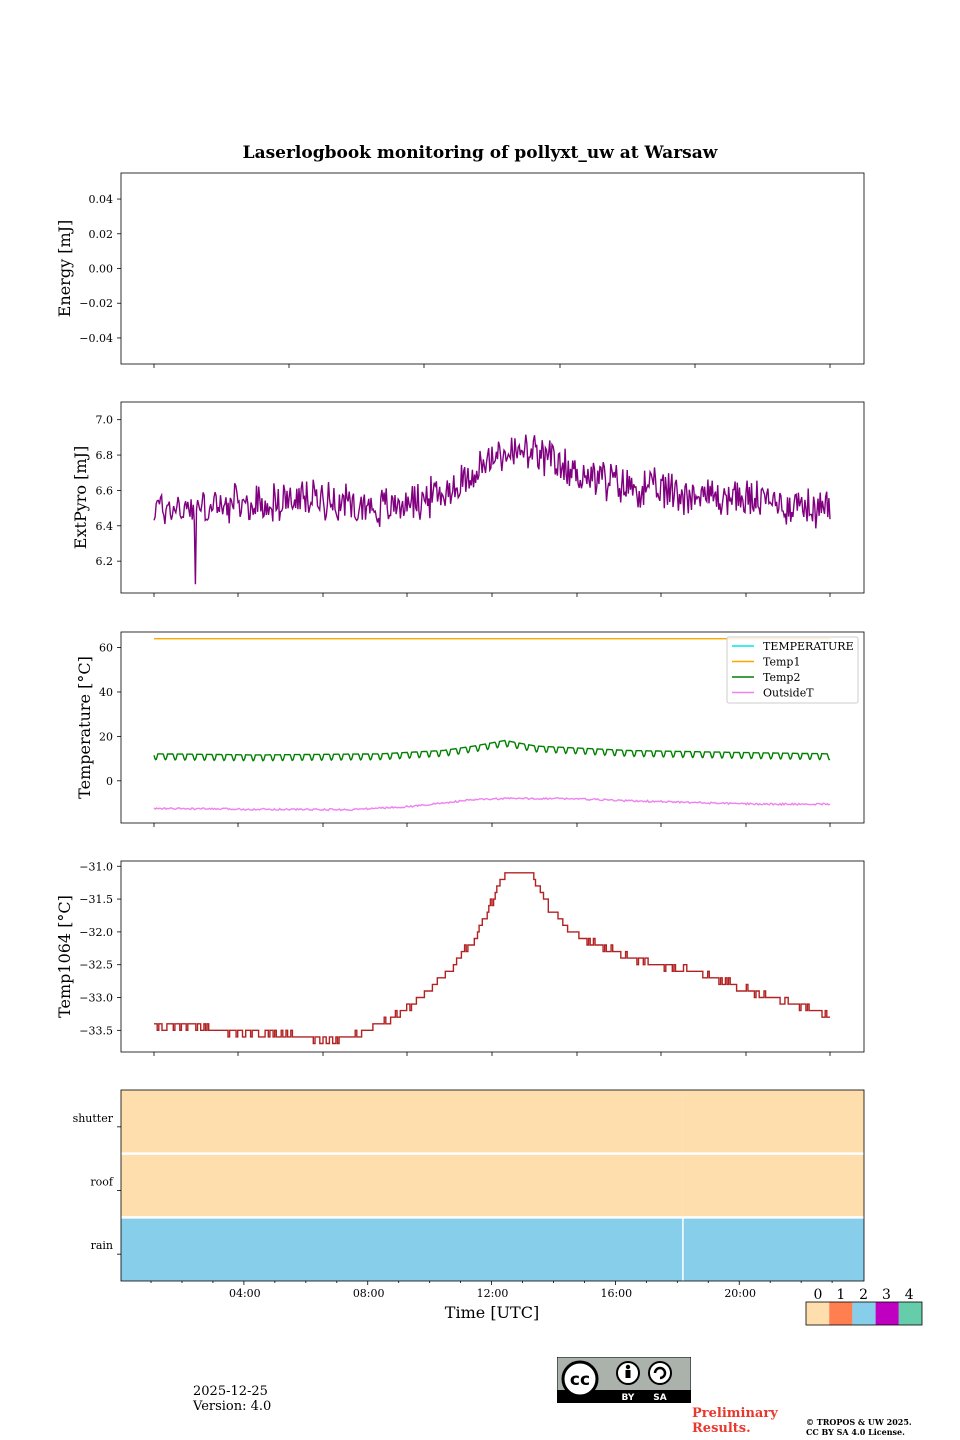 Image resolution: width=960 pixels, height=1440 pixels. Describe the element at coordinates (859, 1422) in the screenshot. I see `copyright-line-1: © TROPOS & UW 2025.` at that location.